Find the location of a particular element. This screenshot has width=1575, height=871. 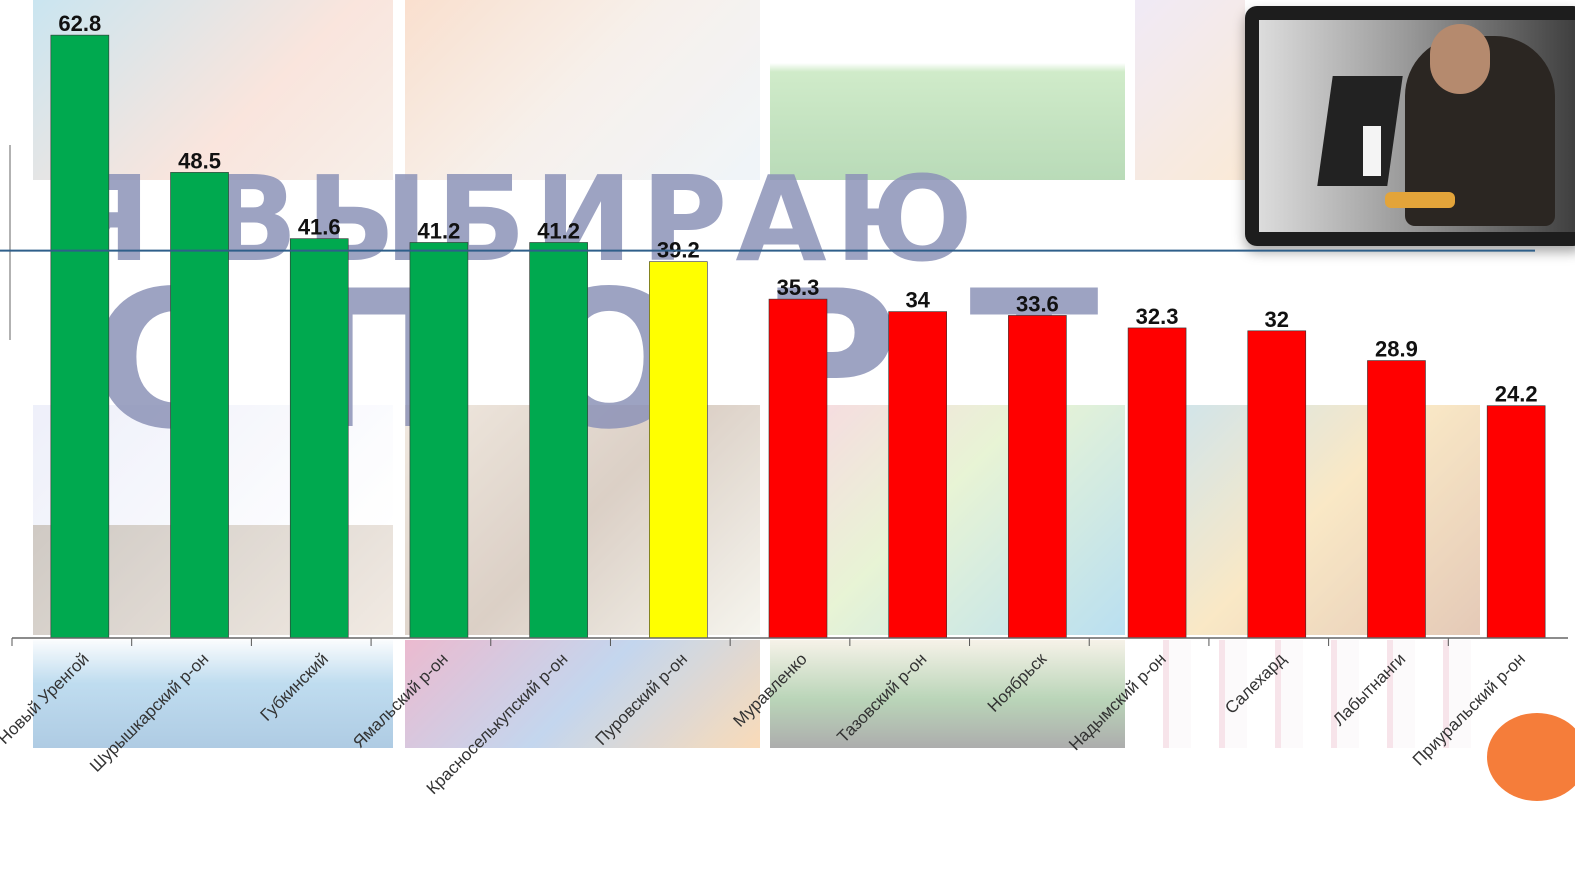

data-label: 33.6 is located at coordinates (1037, 303).